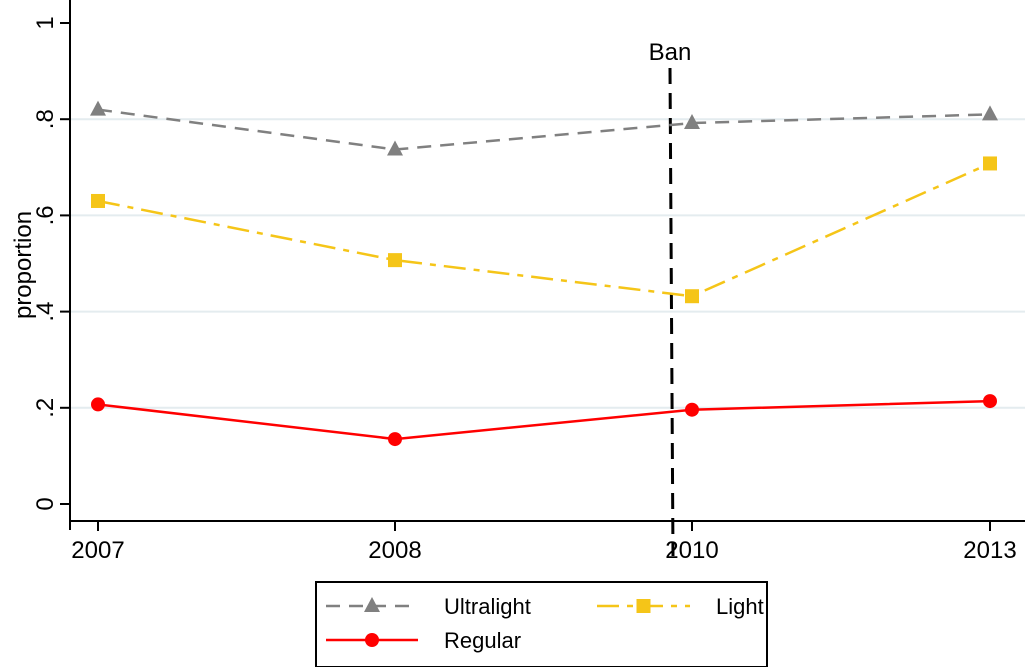 The width and height of the screenshot is (1025, 667). What do you see at coordinates (45, 119) in the screenshot?
I see `y-tick-label: .8` at bounding box center [45, 119].